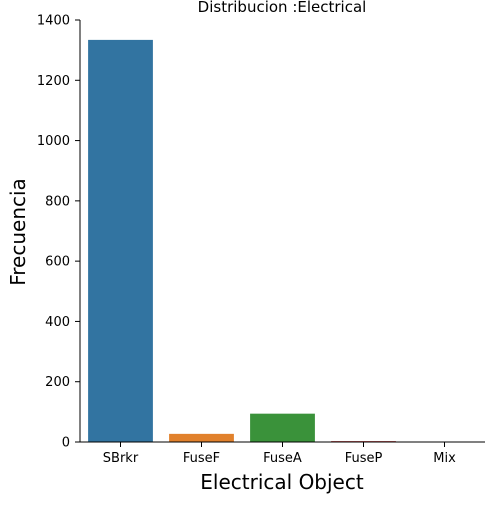 This screenshot has width=500, height=505. Describe the element at coordinates (53, 81) in the screenshot. I see `y-tick-label: 1200` at that location.